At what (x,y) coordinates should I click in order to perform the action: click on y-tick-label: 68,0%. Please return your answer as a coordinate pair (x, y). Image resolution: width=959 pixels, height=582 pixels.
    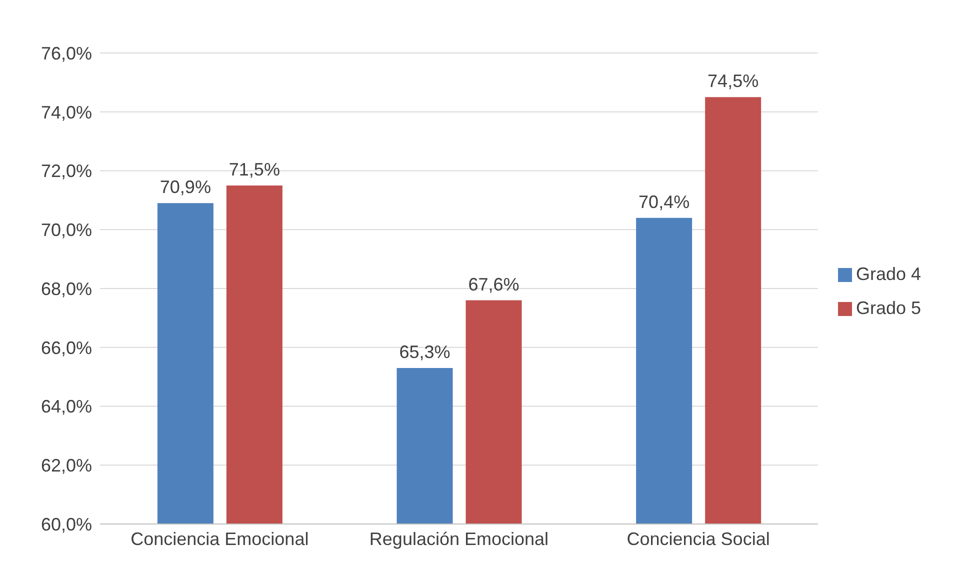
    Looking at the image, I should click on (66, 288).